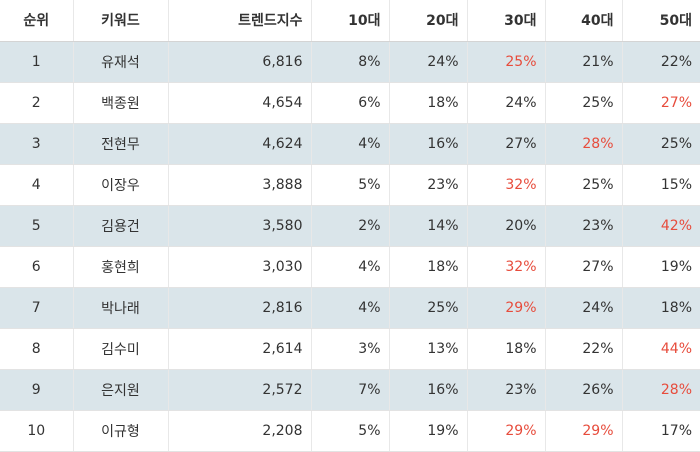  Describe the element at coordinates (584, 62) in the screenshot. I see `age-40-cell: 21%` at that location.